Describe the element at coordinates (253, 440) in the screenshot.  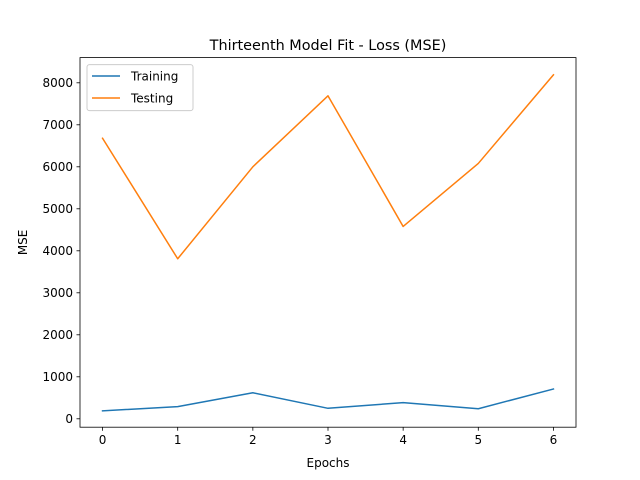
I see `x-tick-label: 2` at that location.